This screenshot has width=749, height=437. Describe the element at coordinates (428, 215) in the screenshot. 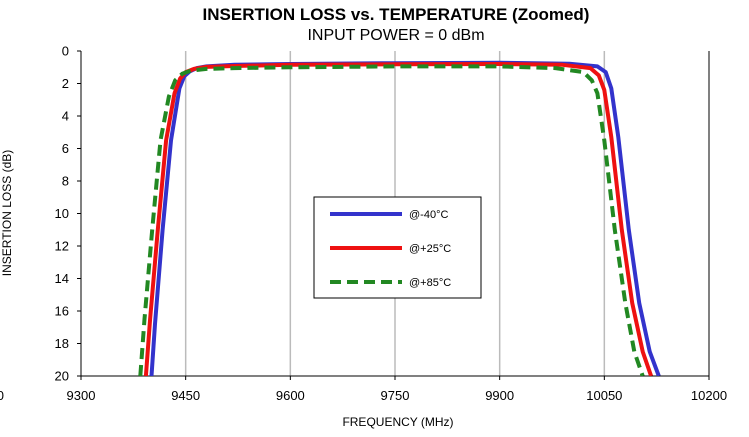

I see `legend-label-1: @-40°C` at that location.